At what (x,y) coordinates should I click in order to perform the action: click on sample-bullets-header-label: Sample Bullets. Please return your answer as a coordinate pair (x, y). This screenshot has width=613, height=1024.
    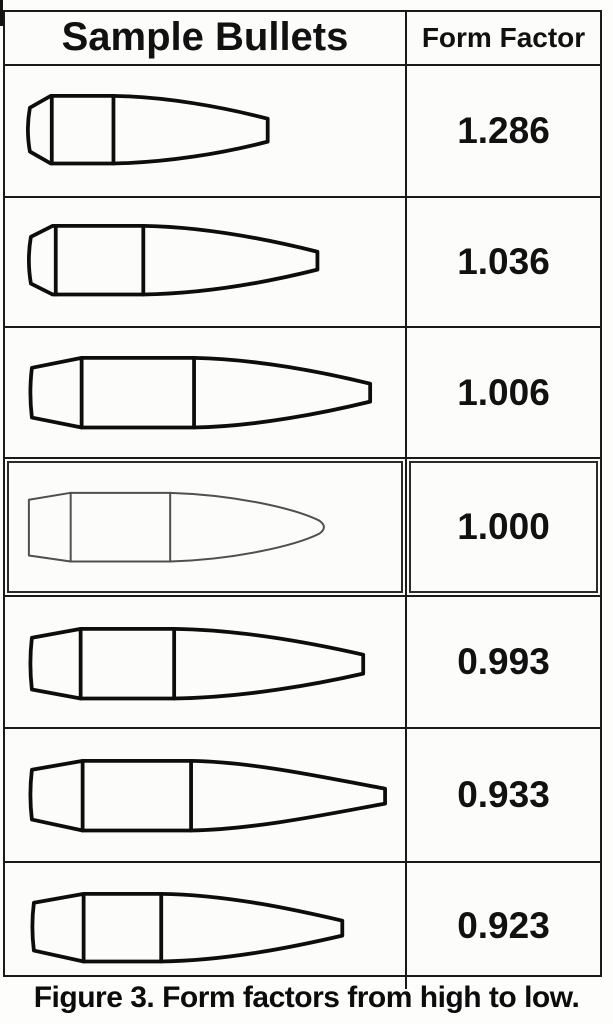
    Looking at the image, I should click on (205, 36).